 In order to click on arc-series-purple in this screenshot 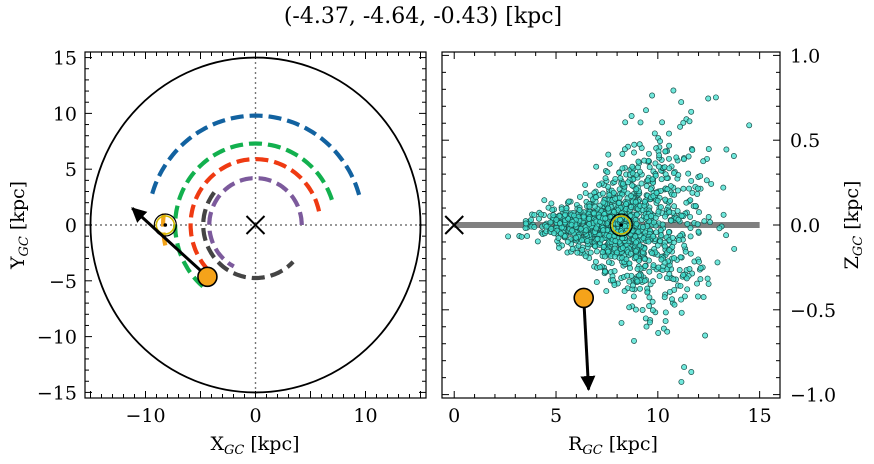, I will do `click(255, 222)`.